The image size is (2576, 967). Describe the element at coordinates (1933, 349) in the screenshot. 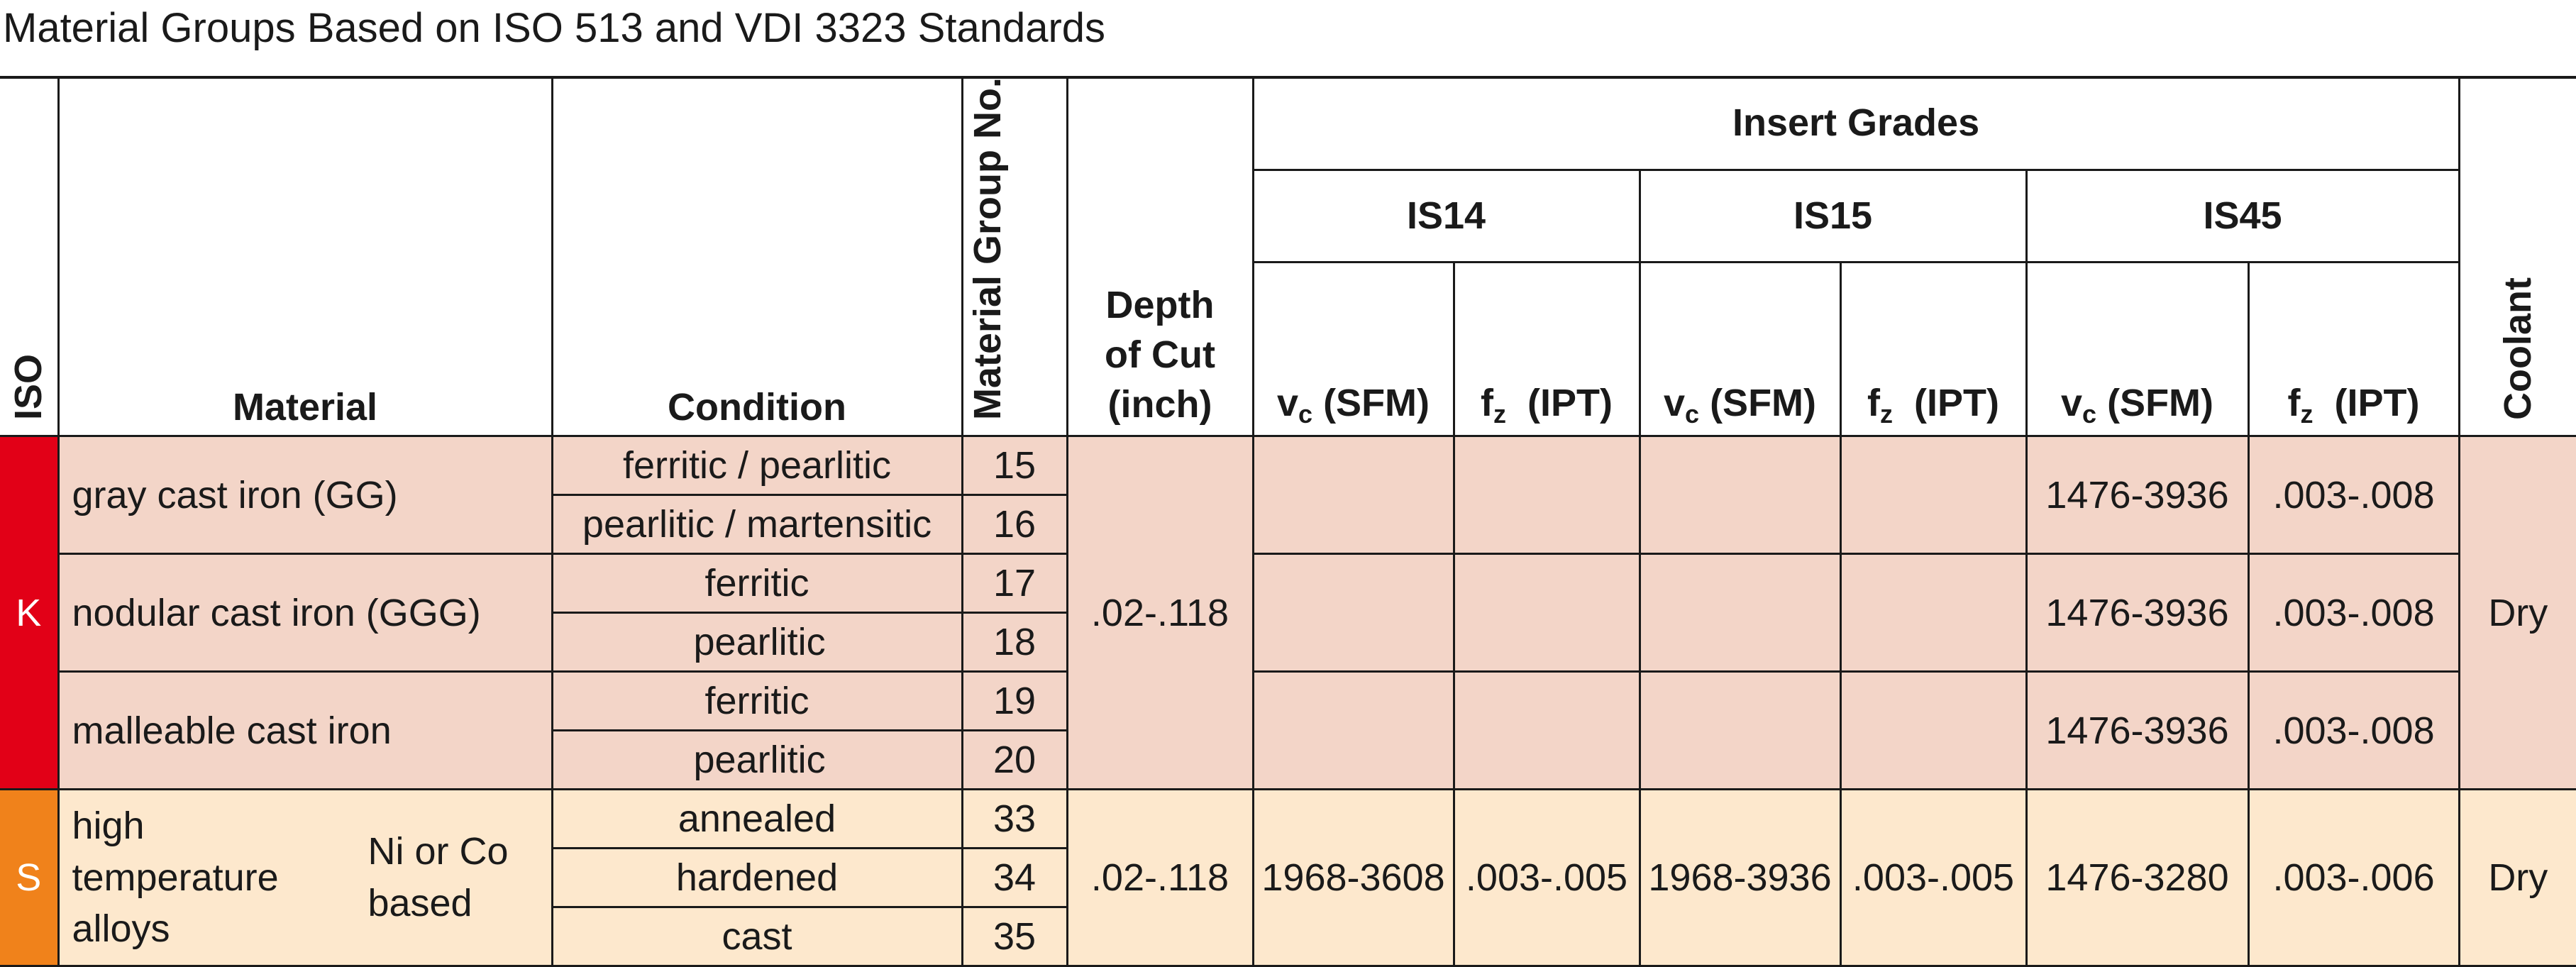

I see `header-fz-is15: fz (IPT)` at that location.